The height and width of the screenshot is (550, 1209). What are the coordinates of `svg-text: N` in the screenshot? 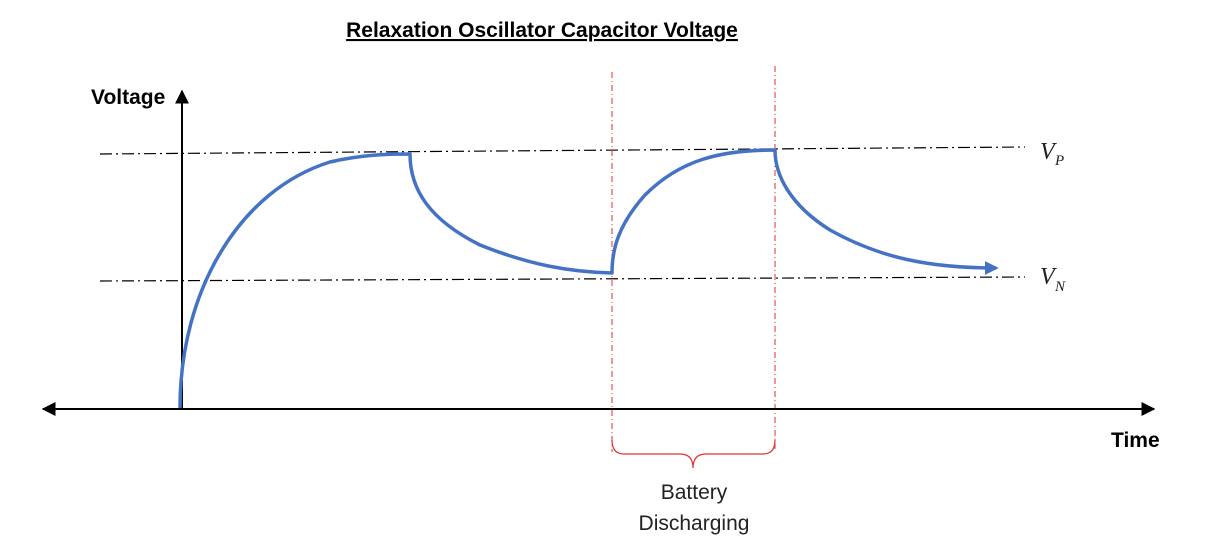 It's located at (1060, 287).